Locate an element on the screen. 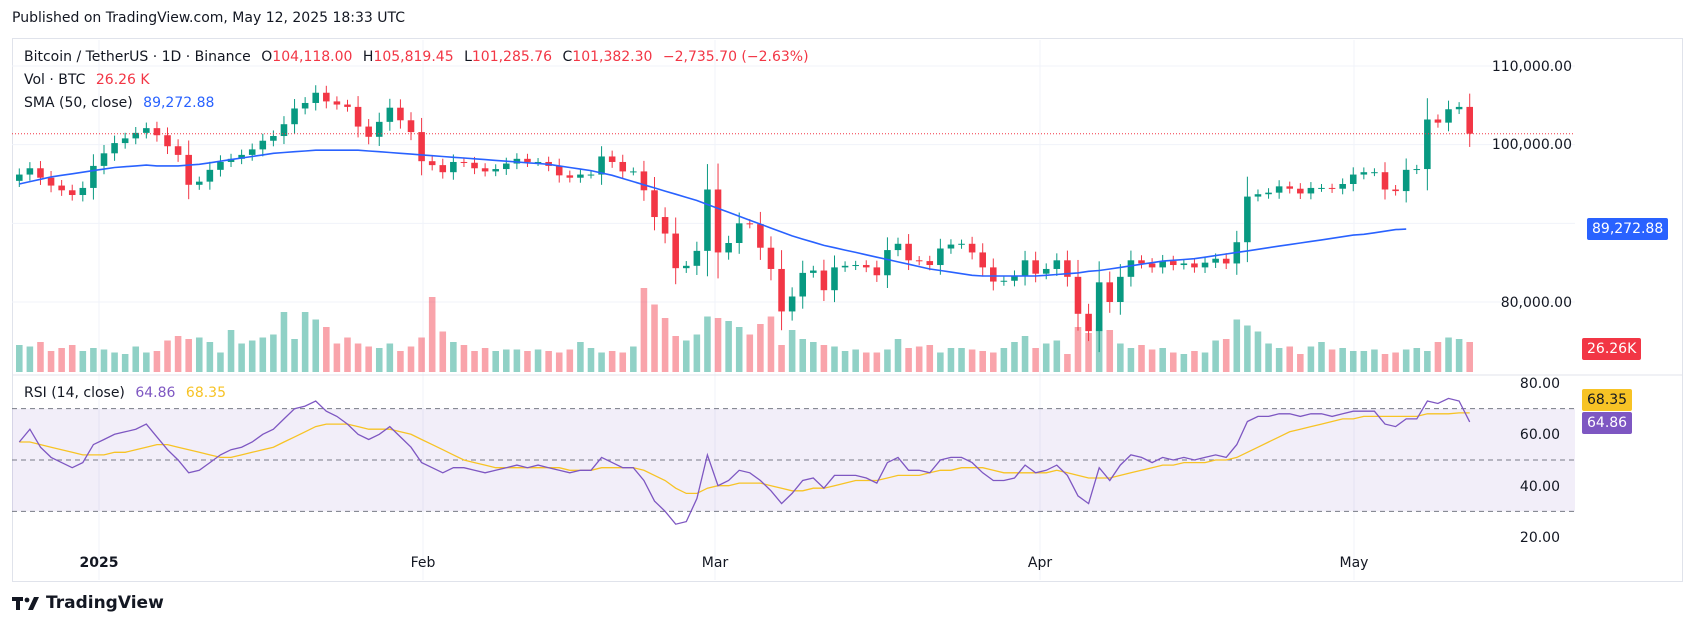 This screenshot has height=627, width=1696. rsi-tick-20: 20.00 is located at coordinates (1540, 538).